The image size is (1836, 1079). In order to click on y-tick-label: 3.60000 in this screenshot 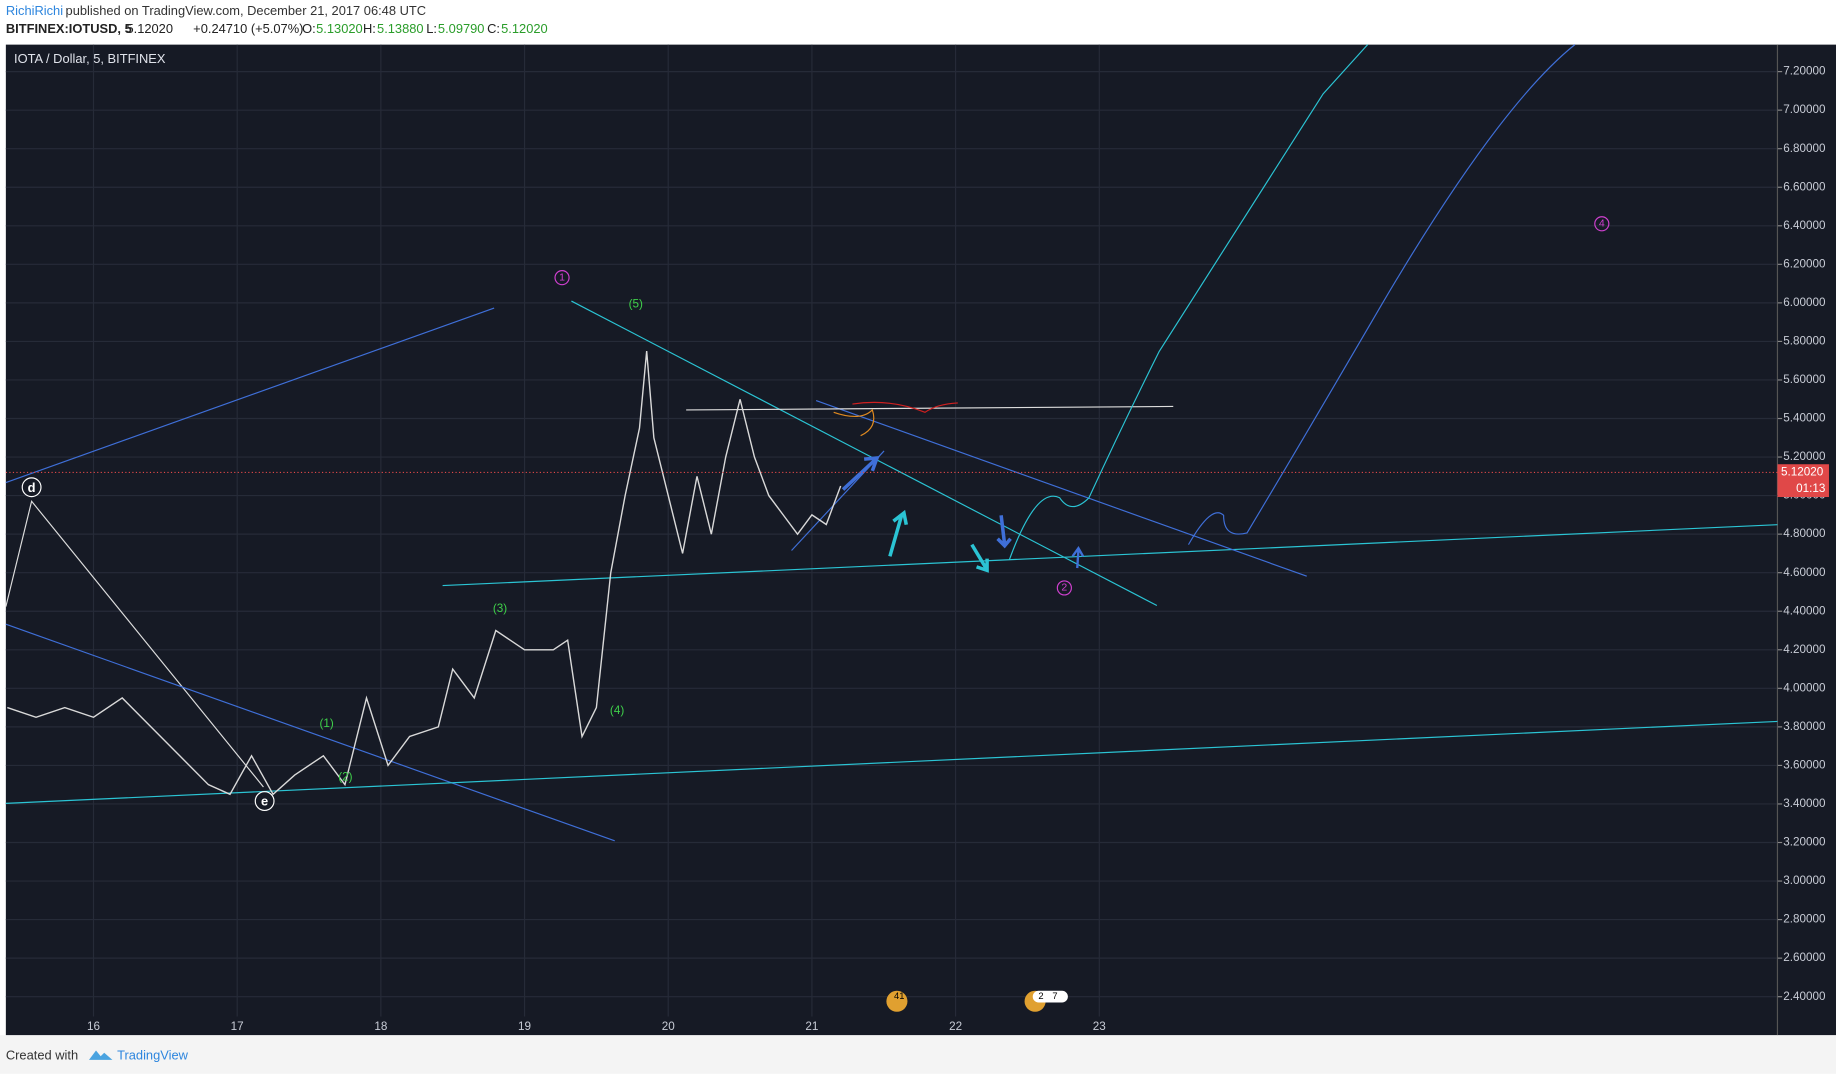, I will do `click(1804, 765)`.